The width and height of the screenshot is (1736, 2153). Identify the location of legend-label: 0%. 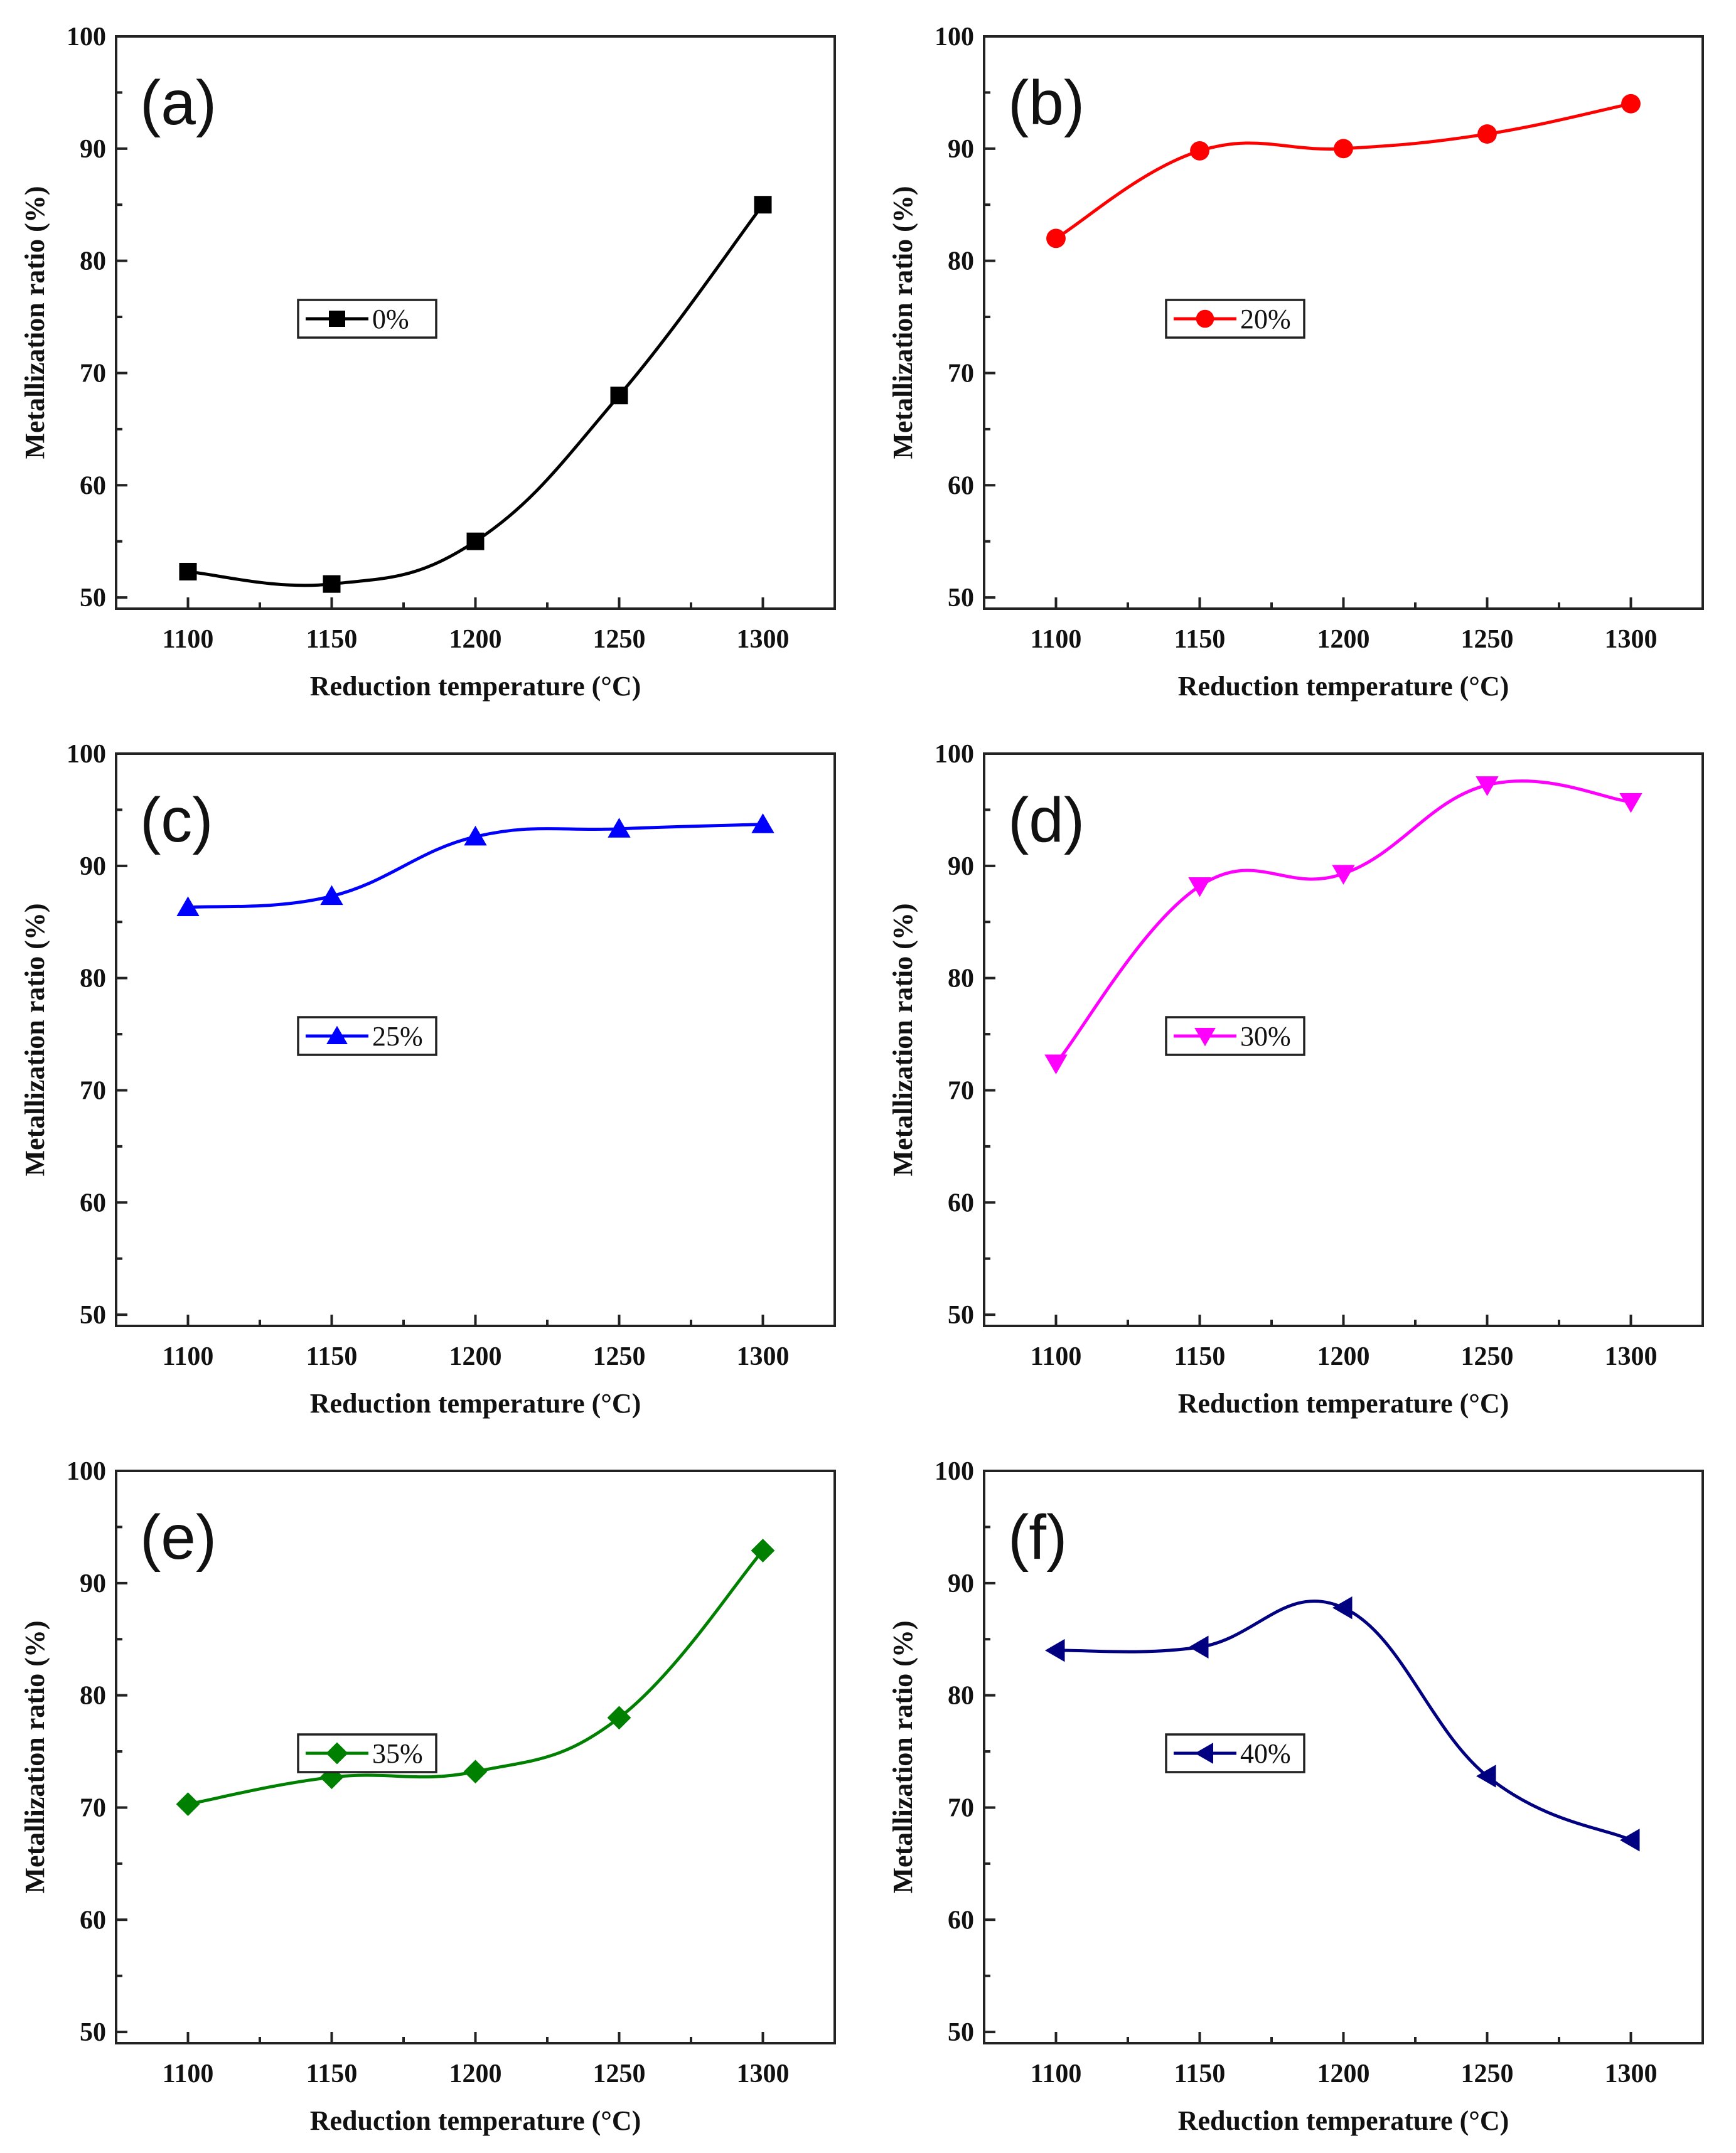
(390, 319).